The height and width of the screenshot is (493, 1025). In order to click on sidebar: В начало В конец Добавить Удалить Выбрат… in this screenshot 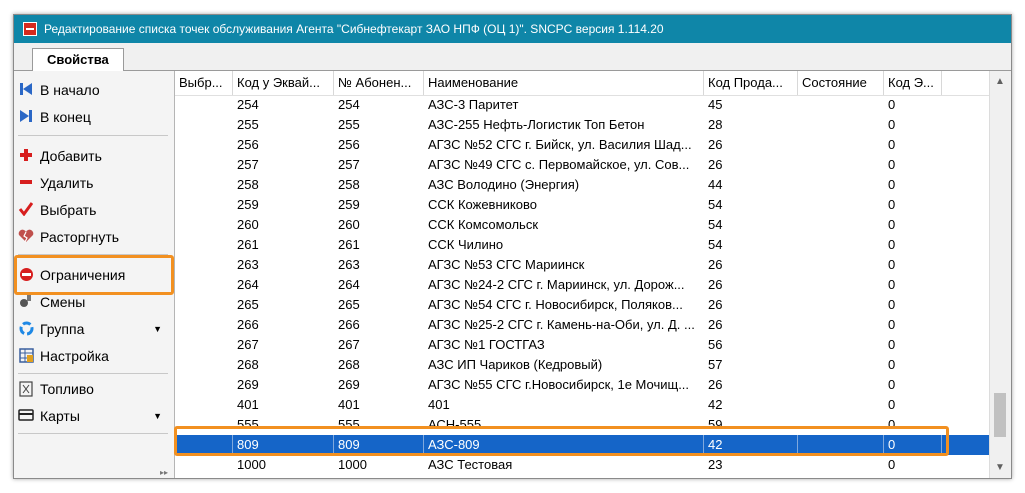, I will do `click(94, 274)`.